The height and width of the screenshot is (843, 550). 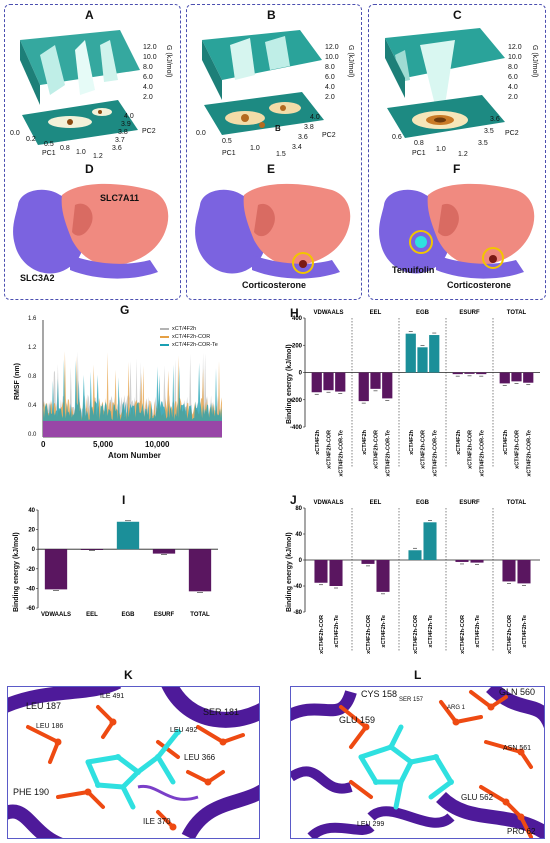 What do you see at coordinates (469, 503) in the screenshot?
I see `J-group-label-3: ESURF` at bounding box center [469, 503].